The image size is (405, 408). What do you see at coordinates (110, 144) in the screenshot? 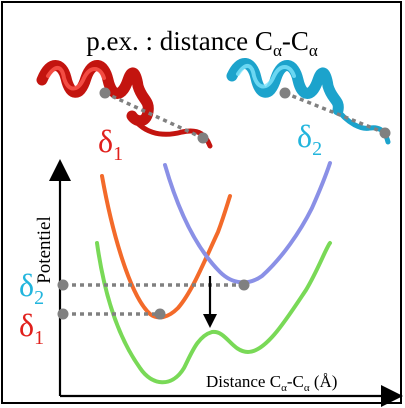
I see `protein-label-delta1: δ1` at bounding box center [110, 144].